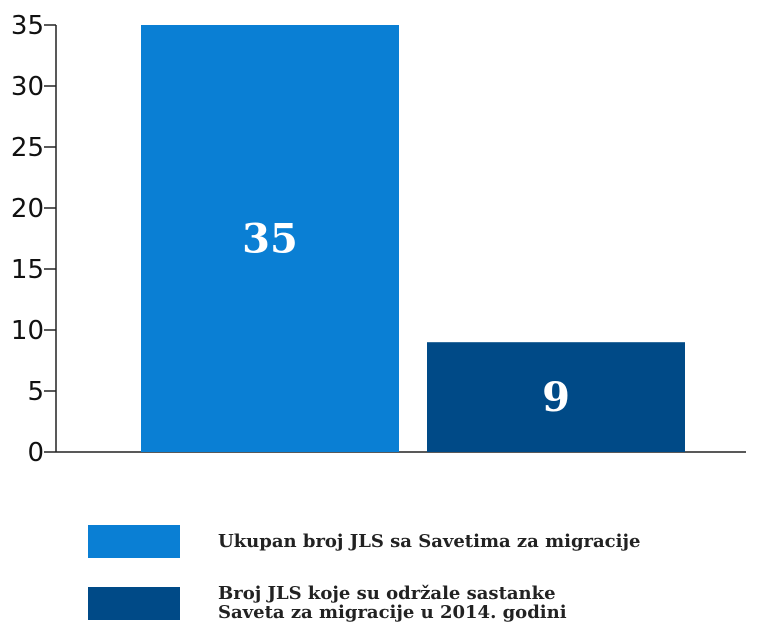  I want to click on y-tick-label: 30, so click(27, 87).